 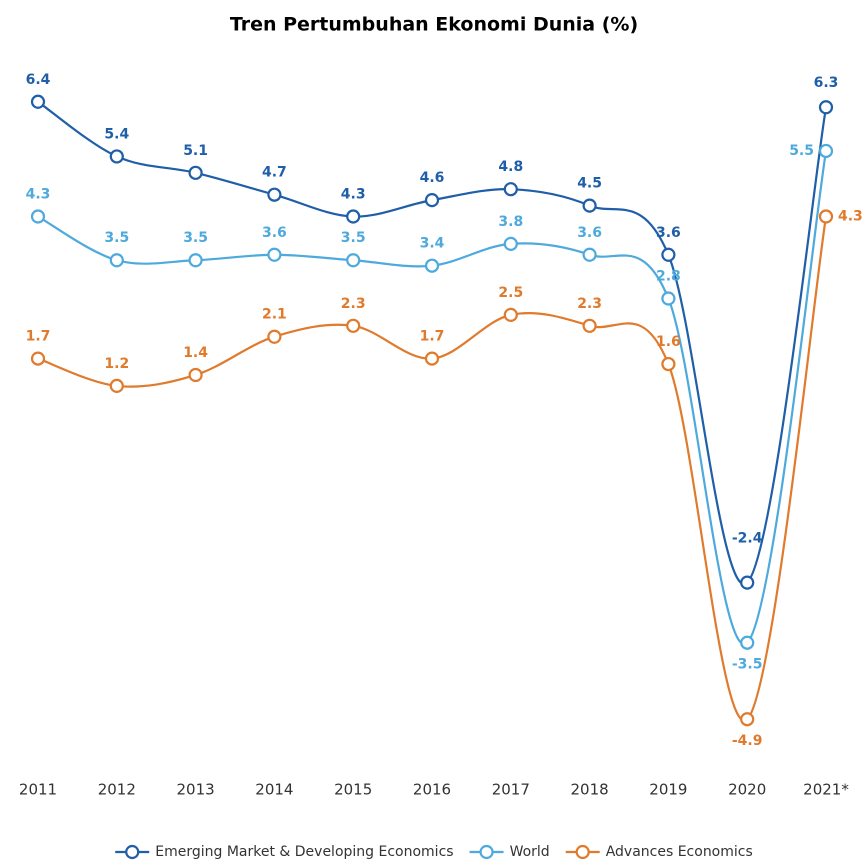 What do you see at coordinates (530, 852) in the screenshot?
I see `legend-label: World` at bounding box center [530, 852].